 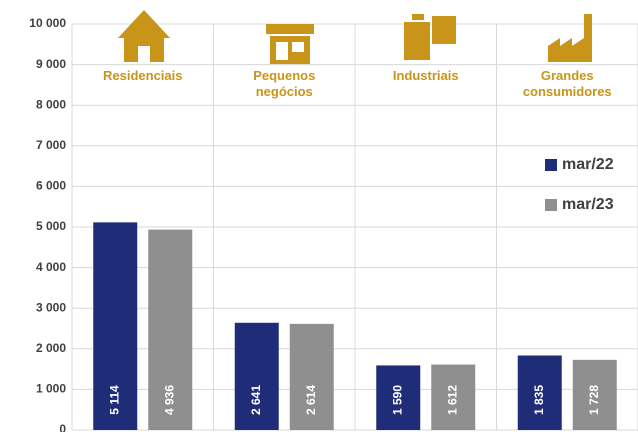 I want to click on y-tick-label: 3 000, so click(x=51, y=307).